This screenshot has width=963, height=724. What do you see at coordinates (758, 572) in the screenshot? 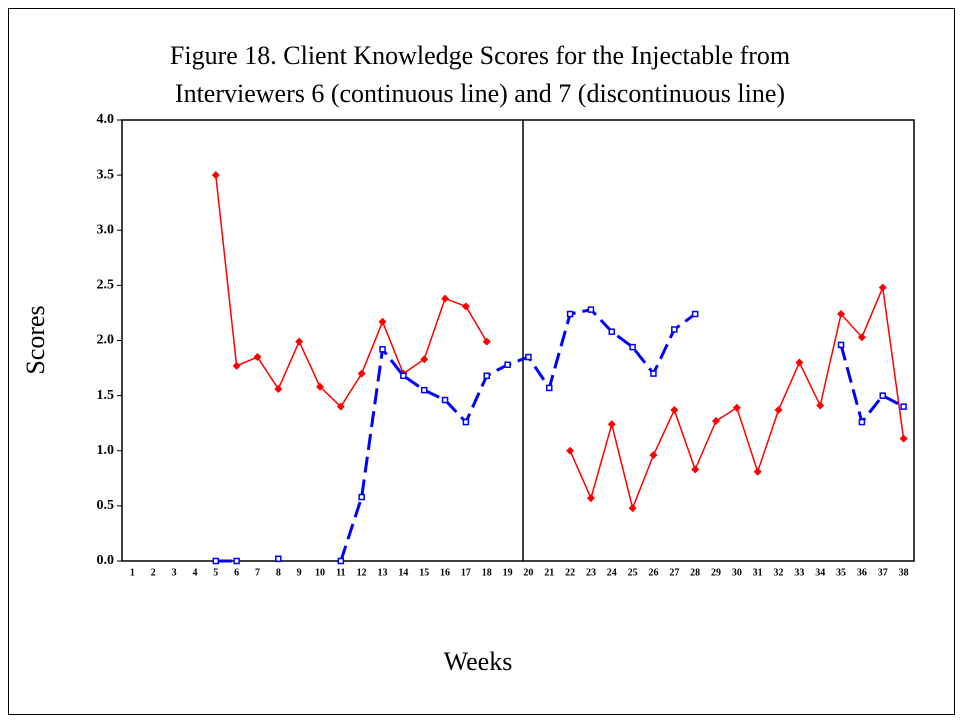
I see `x-tick-label: 31` at bounding box center [758, 572].